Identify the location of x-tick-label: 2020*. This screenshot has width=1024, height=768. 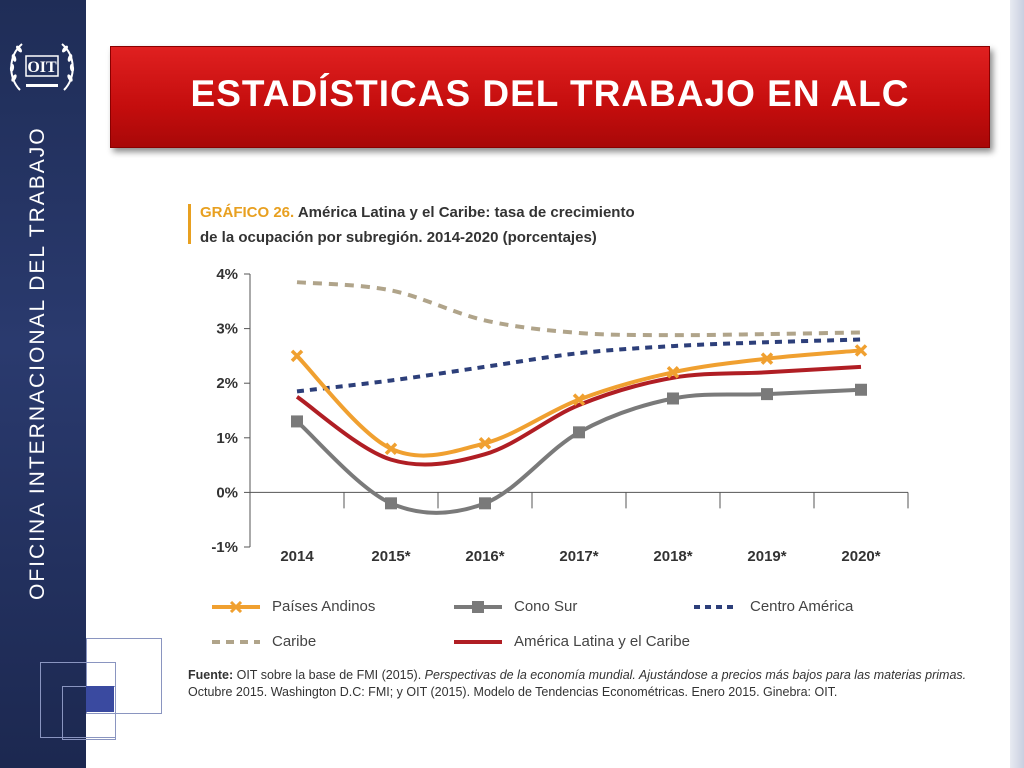
(860, 556).